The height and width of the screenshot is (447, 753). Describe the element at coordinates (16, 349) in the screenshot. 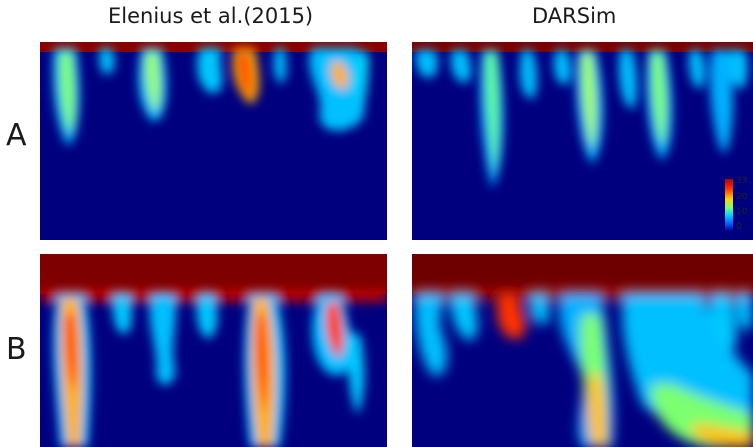

I see `row-label-b: B` at that location.